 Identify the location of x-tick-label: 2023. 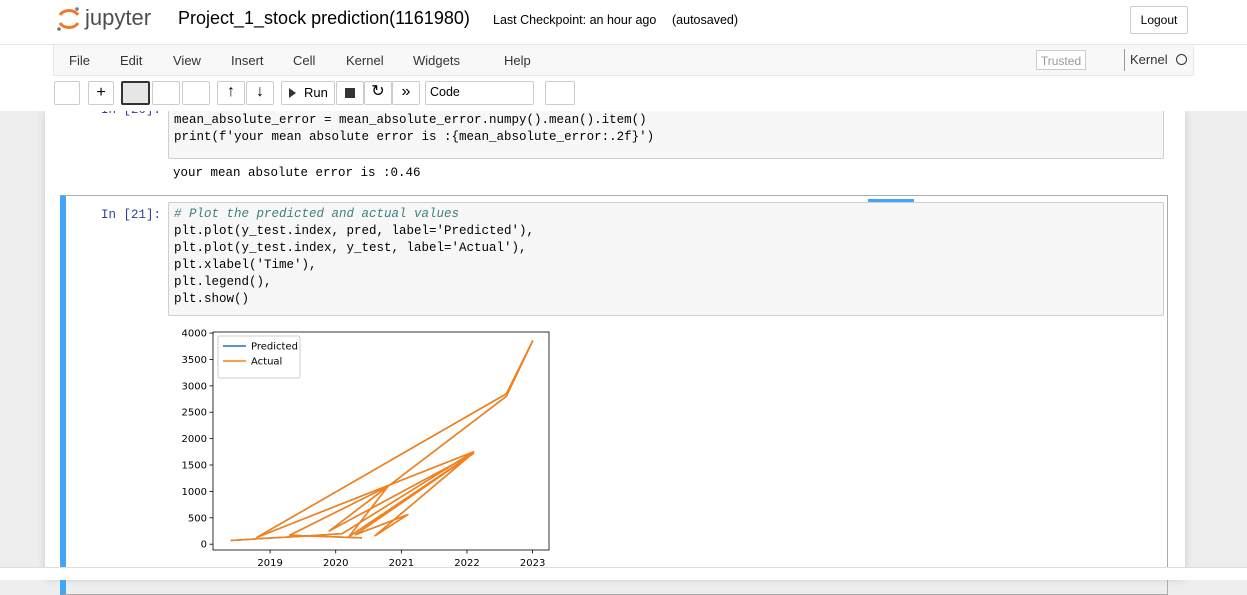
(532, 563).